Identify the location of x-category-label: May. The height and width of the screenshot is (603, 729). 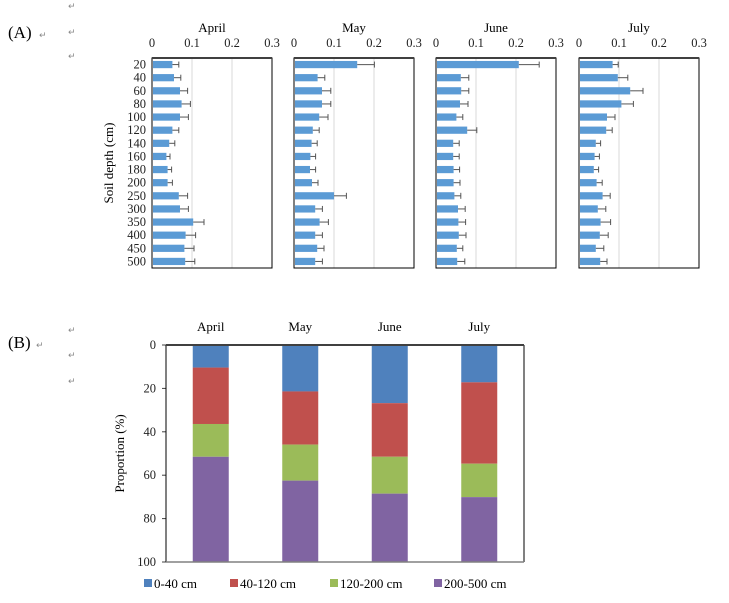
(300, 326).